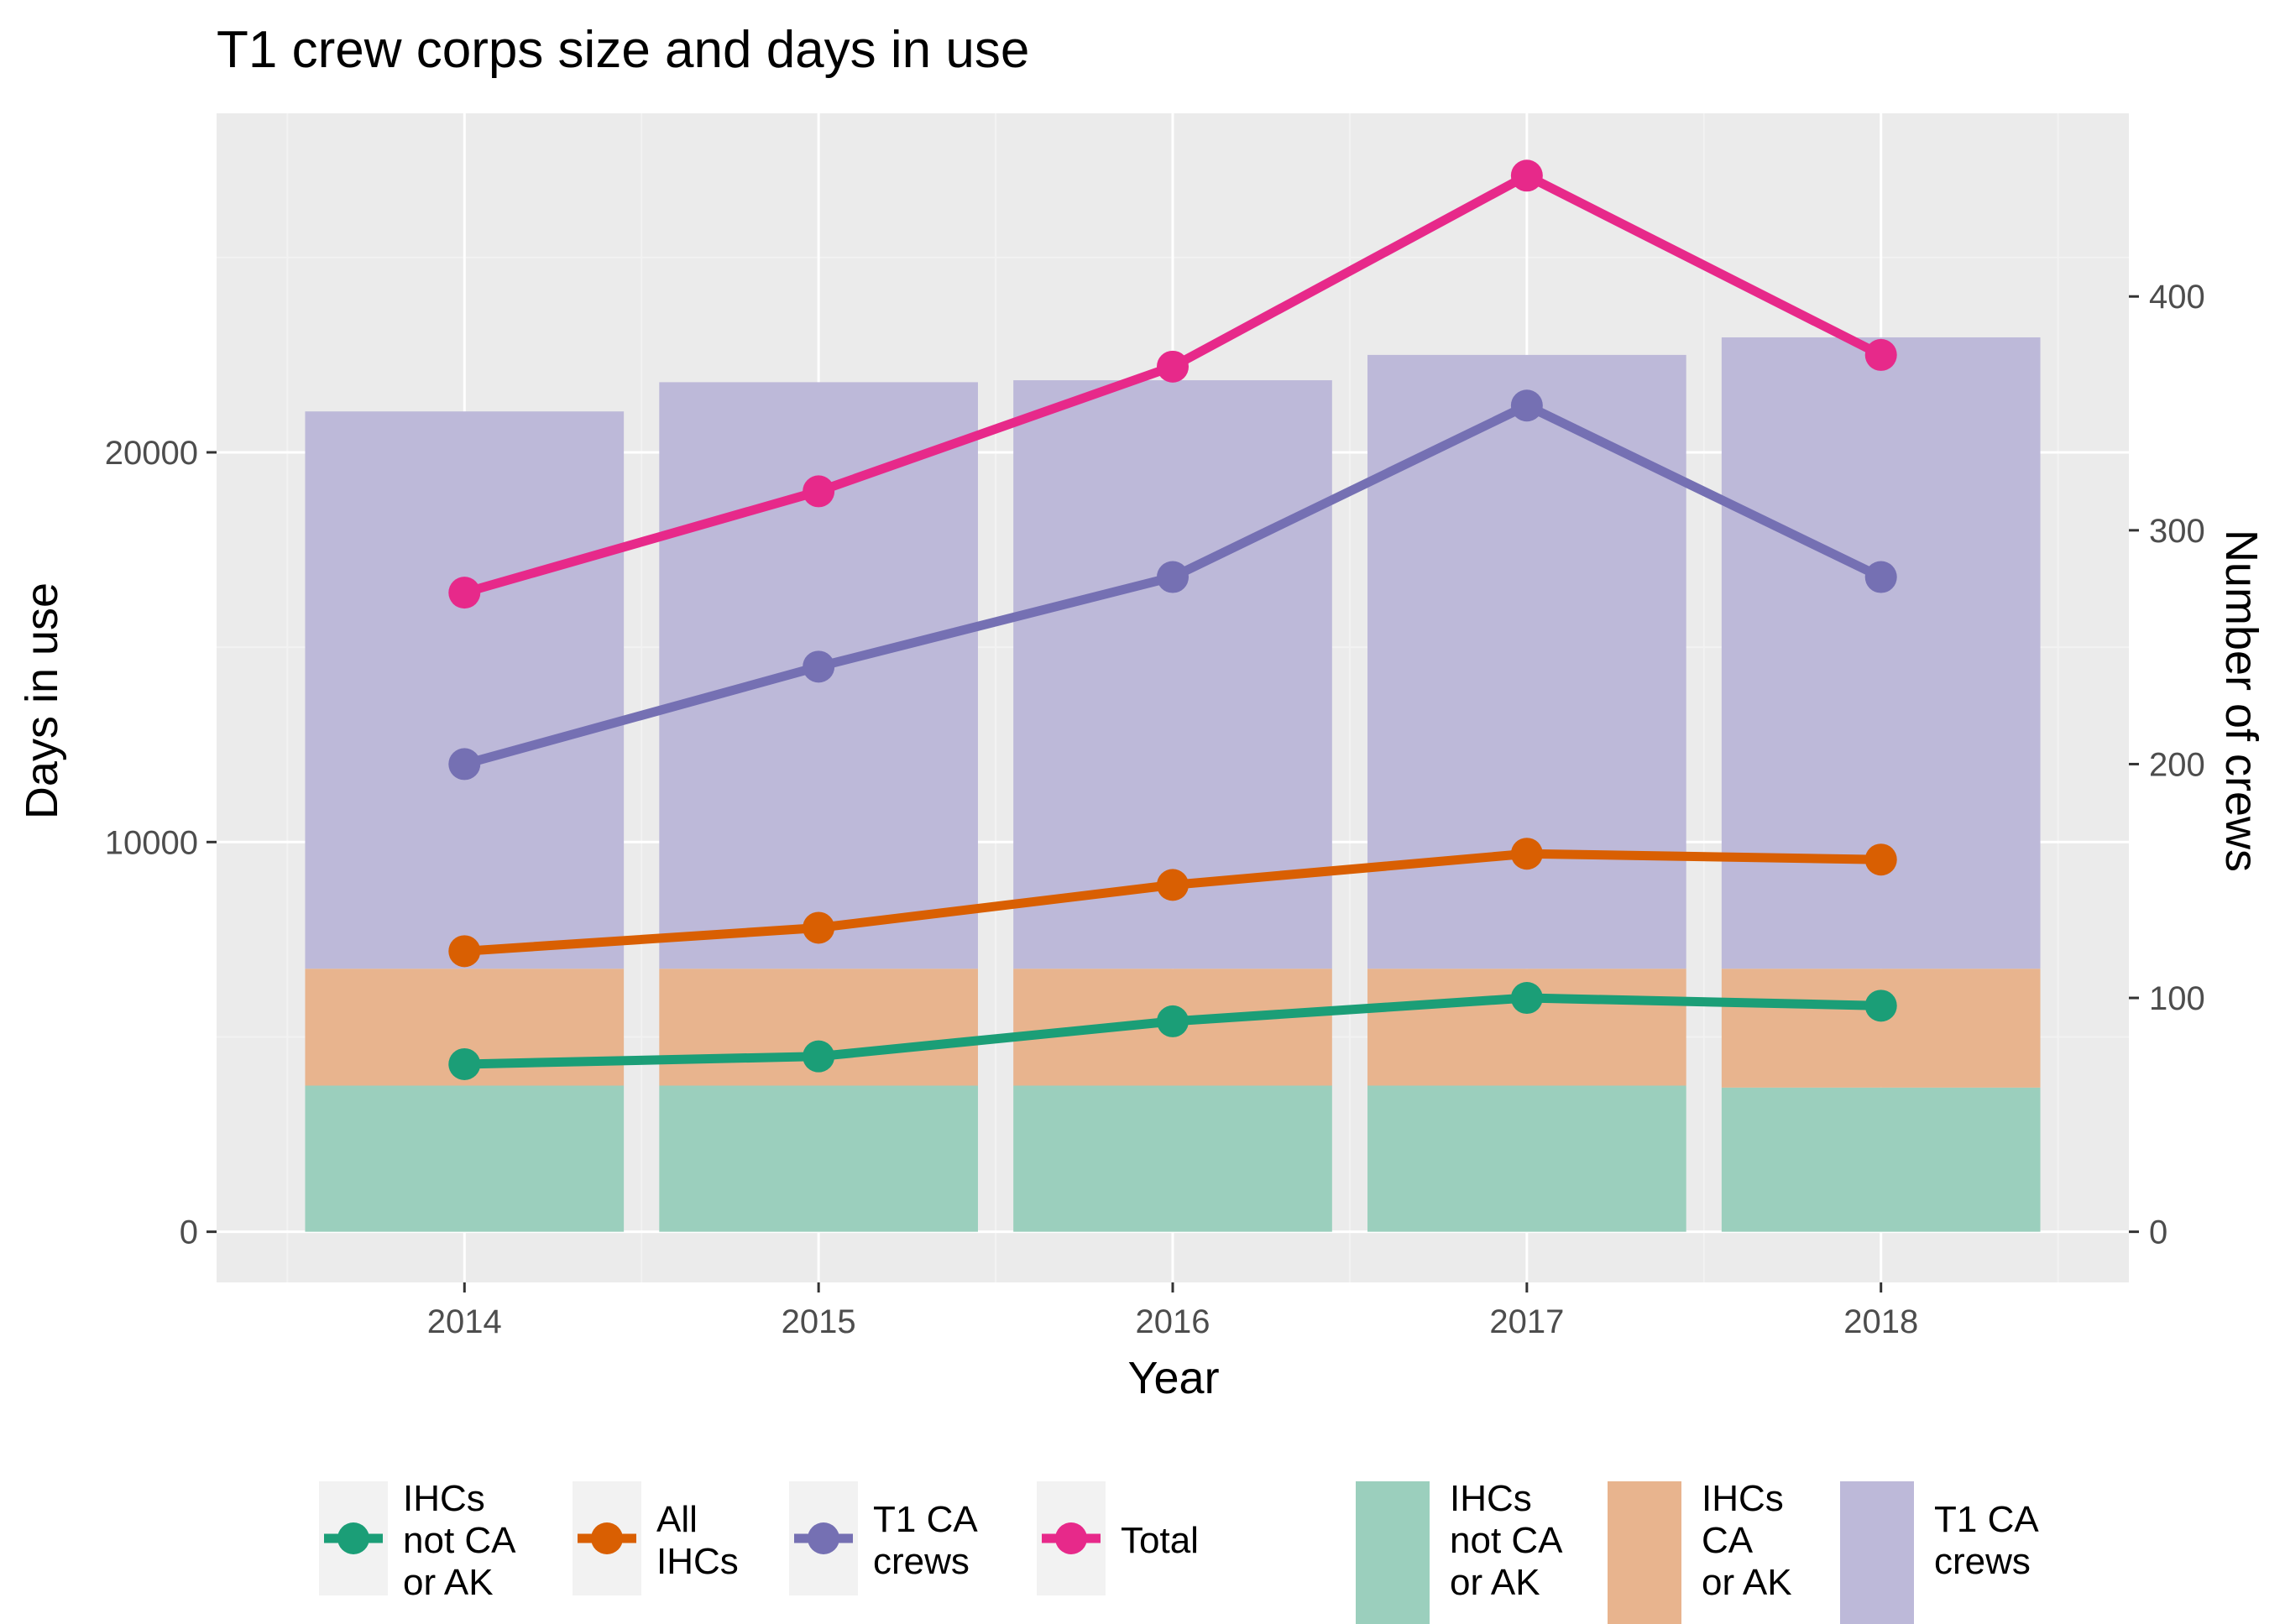  I want to click on y-tick-label: 10000, so click(152, 842).